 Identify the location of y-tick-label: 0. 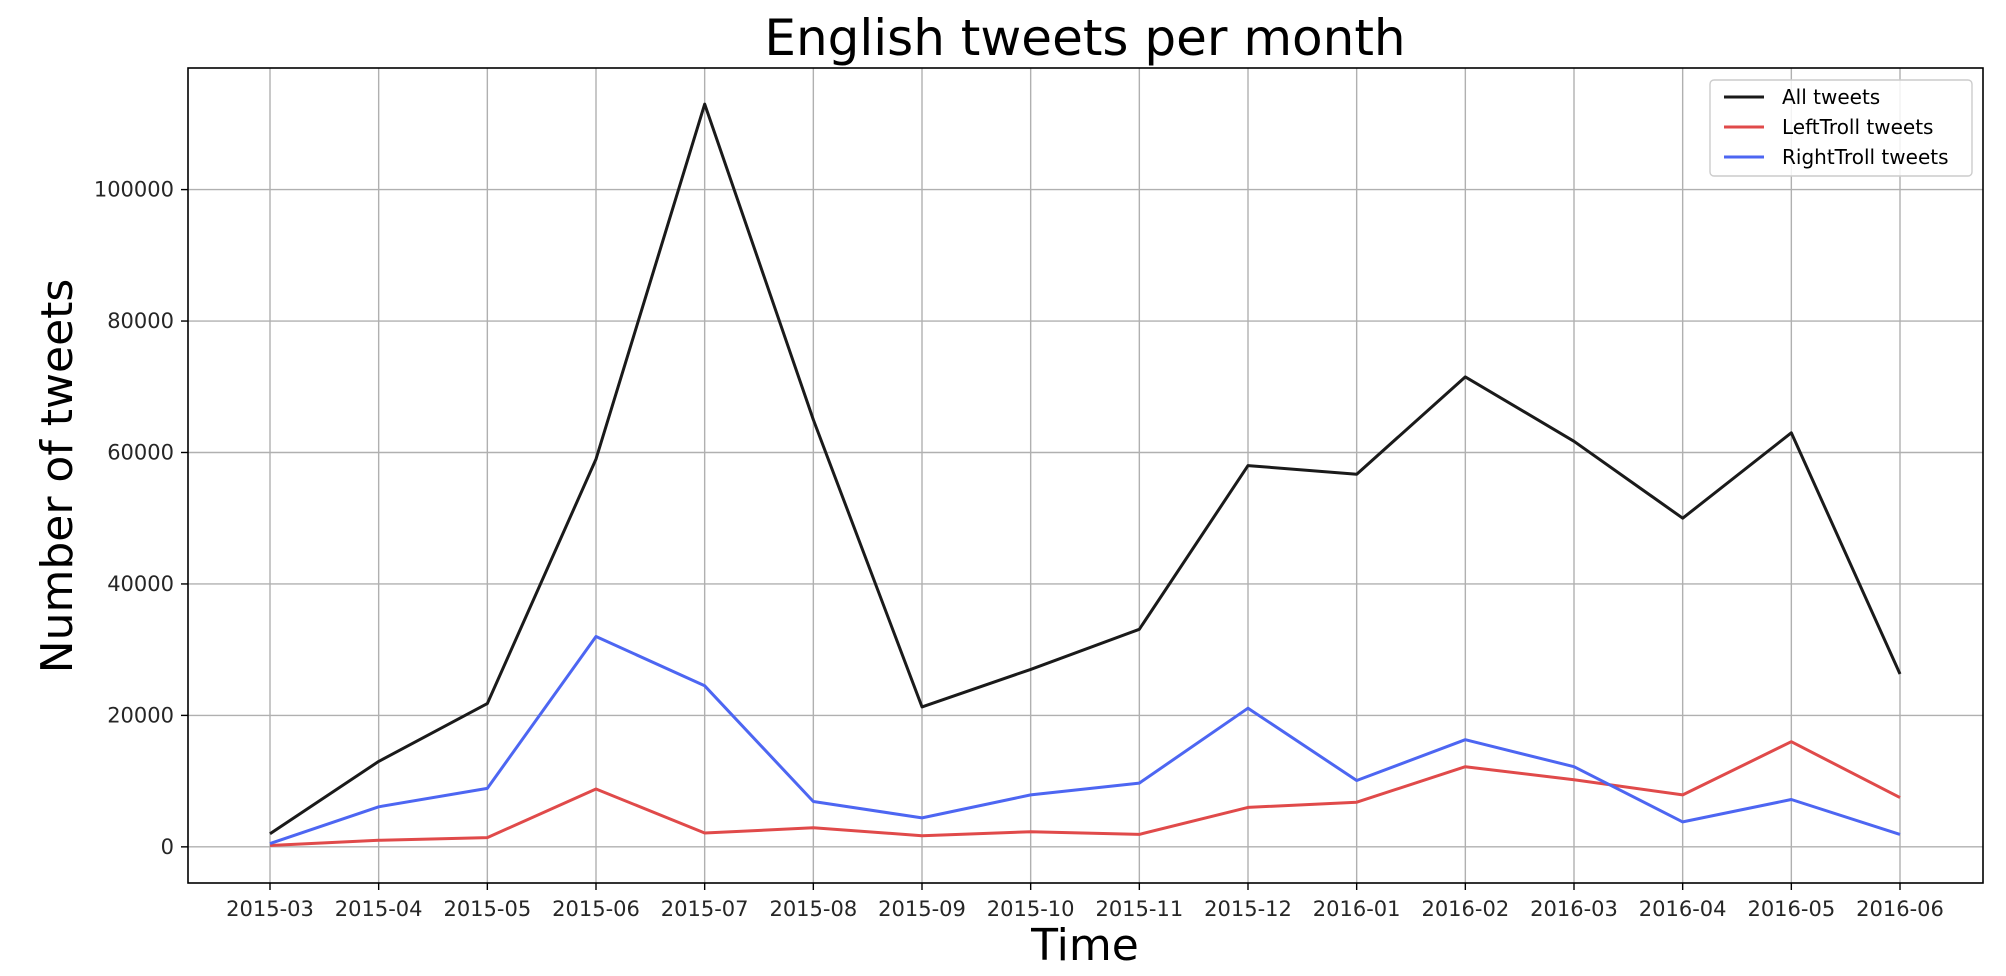
(167, 847).